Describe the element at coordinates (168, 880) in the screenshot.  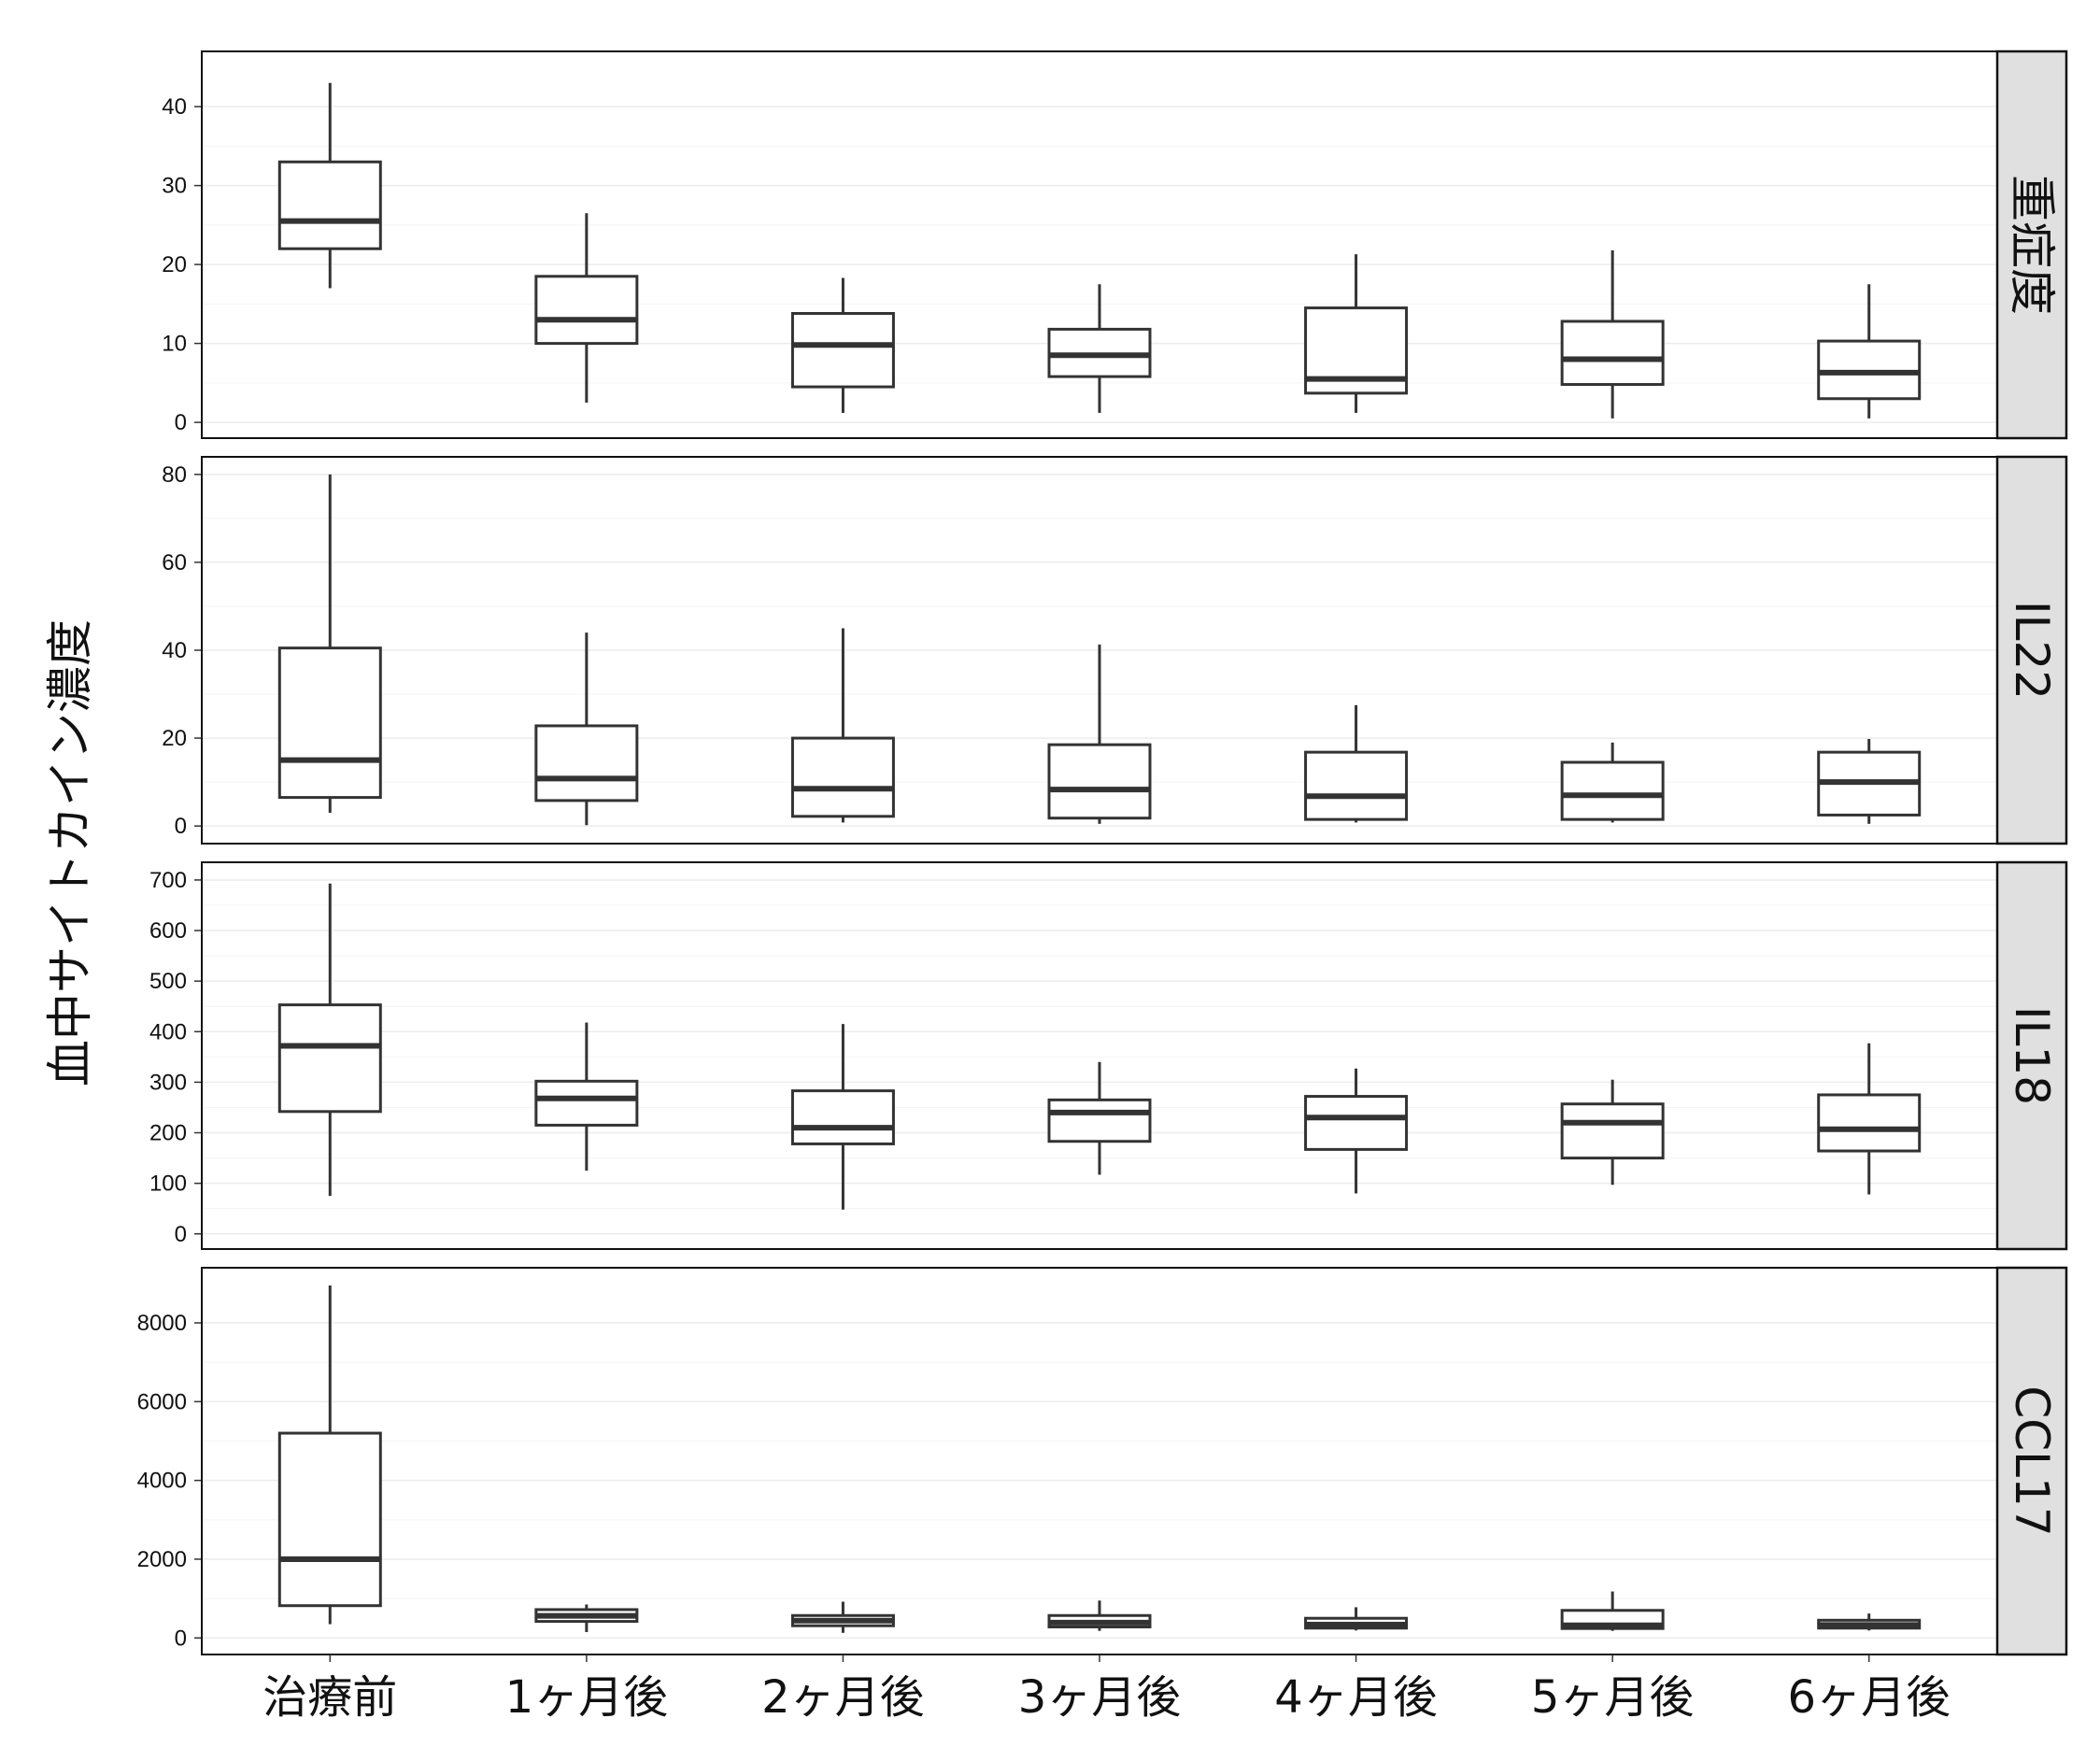
I see `y-tick-label: 700` at that location.